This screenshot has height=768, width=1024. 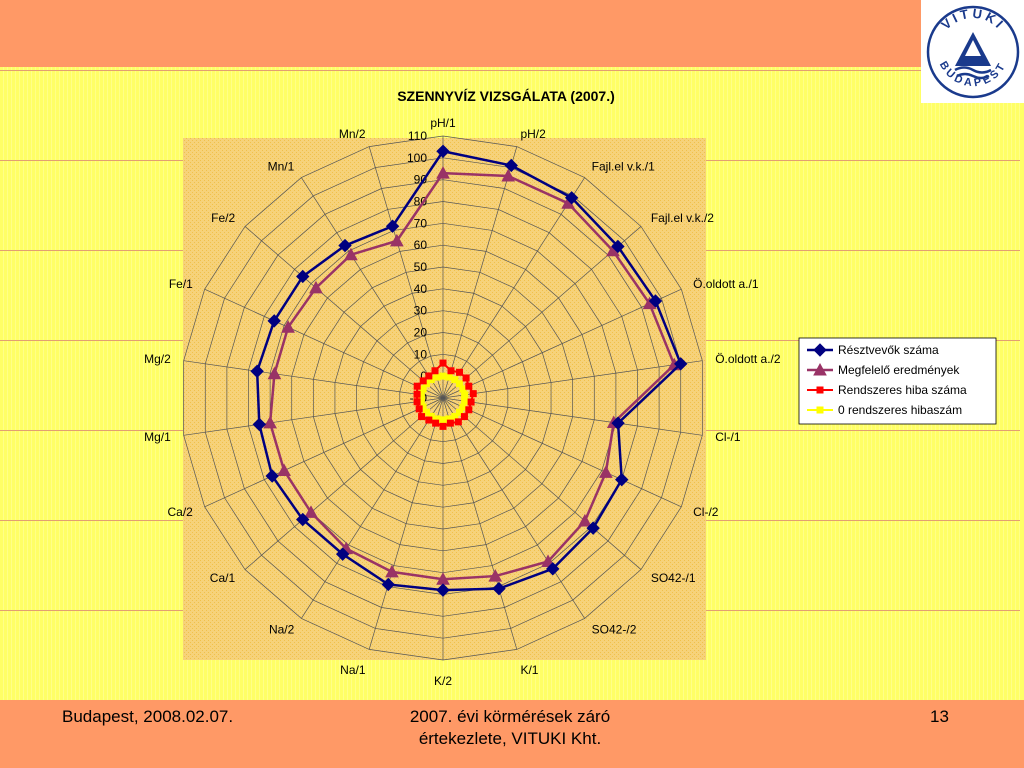 I want to click on r-tick-label: 40, so click(x=421, y=289).